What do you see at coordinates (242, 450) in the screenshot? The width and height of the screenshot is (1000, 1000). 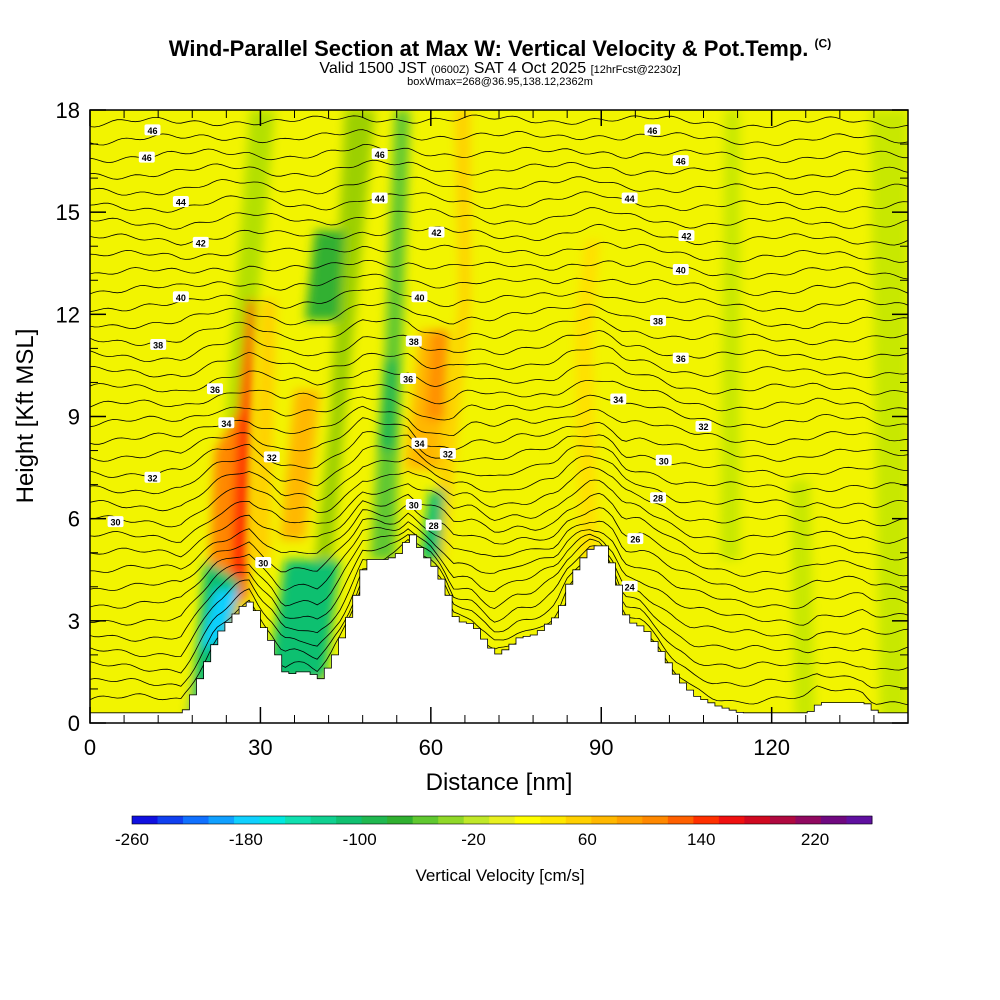 I see `updraft-core` at bounding box center [242, 450].